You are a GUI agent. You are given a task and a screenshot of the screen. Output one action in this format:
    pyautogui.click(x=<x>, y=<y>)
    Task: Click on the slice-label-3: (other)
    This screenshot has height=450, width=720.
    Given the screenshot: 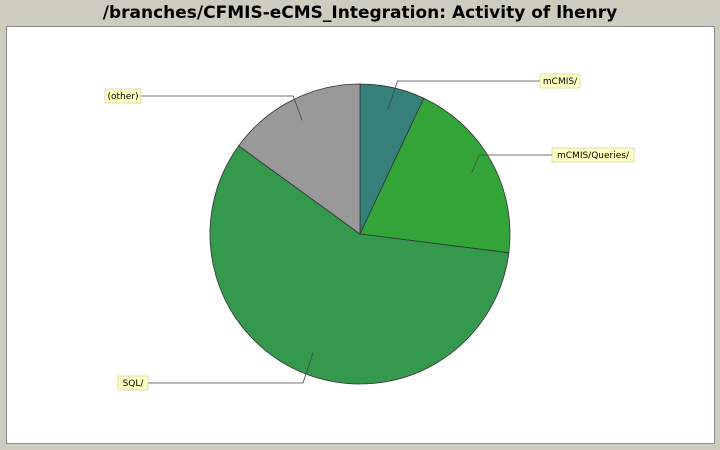 What is the action you would take?
    pyautogui.click(x=123, y=97)
    